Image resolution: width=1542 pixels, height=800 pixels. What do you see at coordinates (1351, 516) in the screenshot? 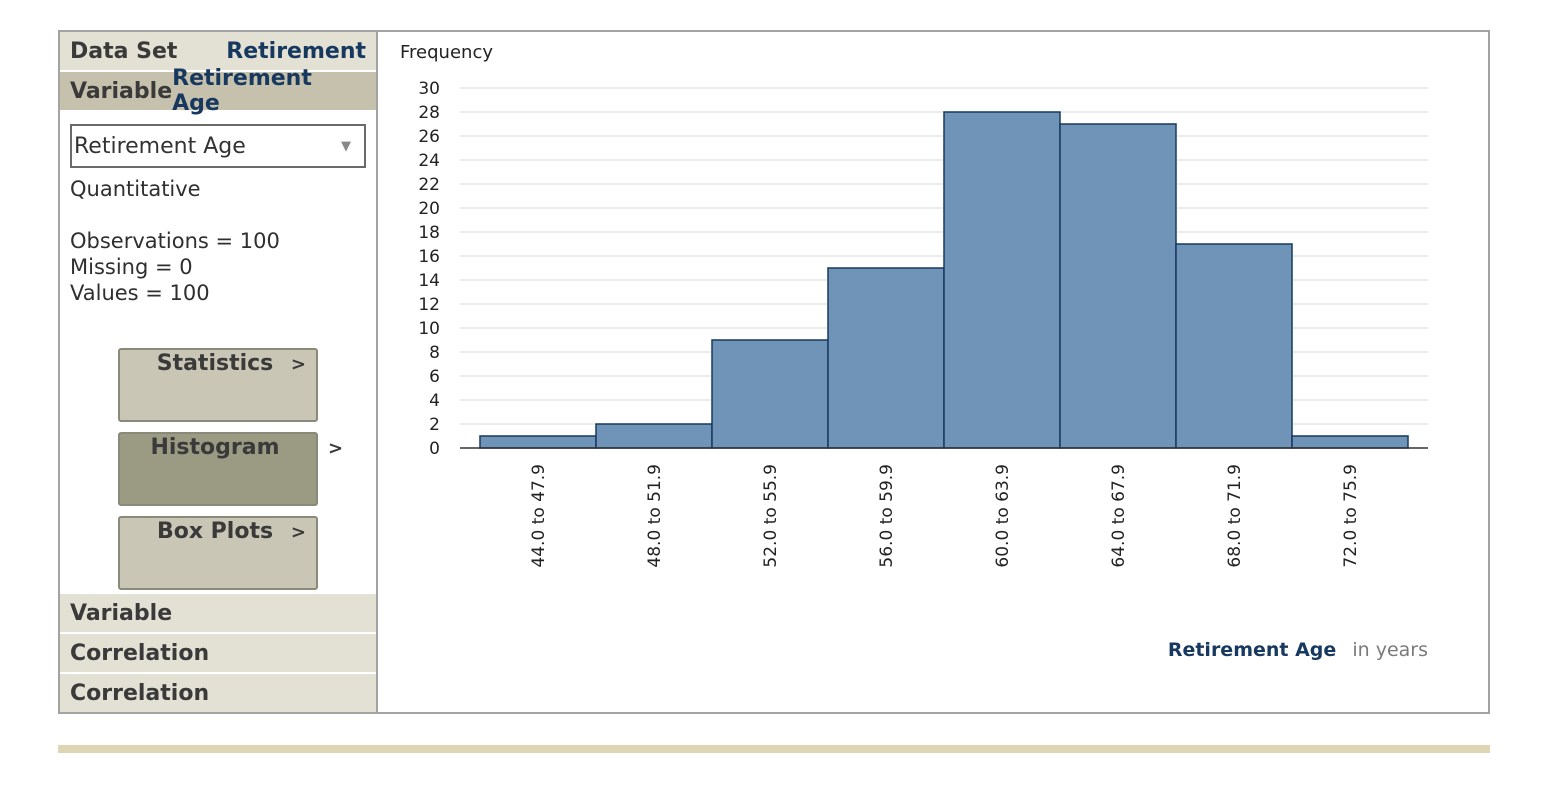
I see `x-tick-label: 72.0 to 75.9` at bounding box center [1351, 516].